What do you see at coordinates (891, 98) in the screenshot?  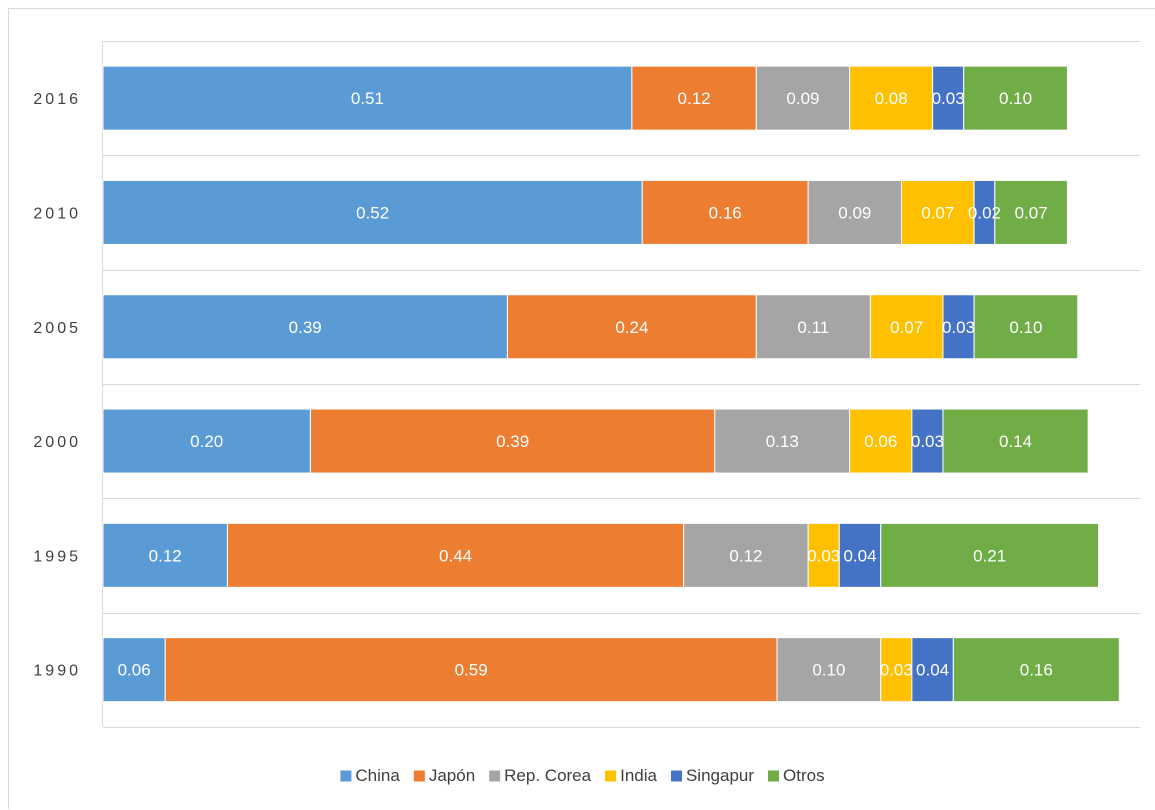 I see `data-label: 0.08` at bounding box center [891, 98].